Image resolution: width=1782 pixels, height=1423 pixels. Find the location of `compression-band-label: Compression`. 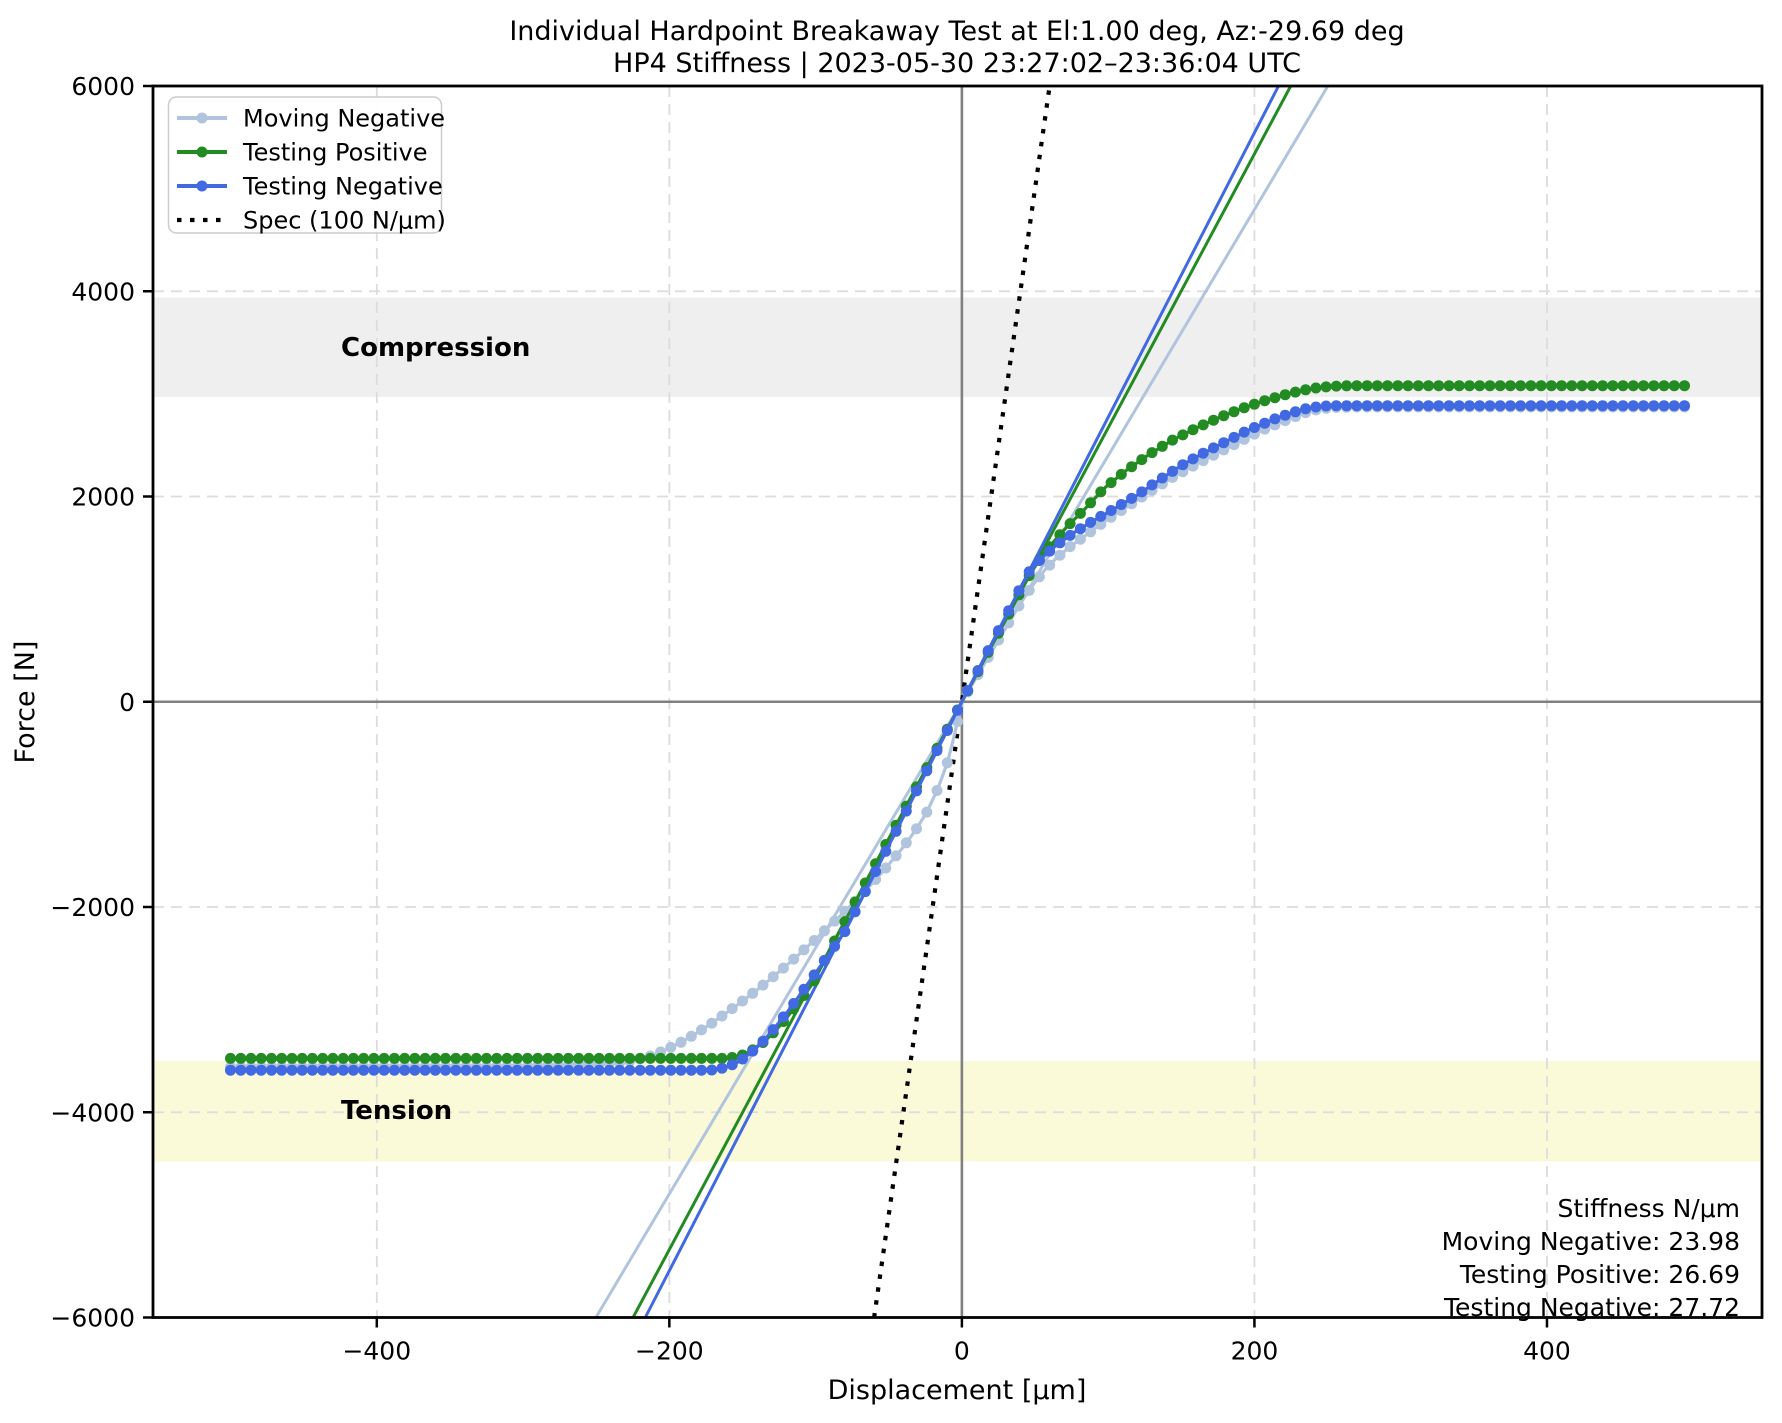

compression-band-label: Compression is located at coordinates (435, 348).